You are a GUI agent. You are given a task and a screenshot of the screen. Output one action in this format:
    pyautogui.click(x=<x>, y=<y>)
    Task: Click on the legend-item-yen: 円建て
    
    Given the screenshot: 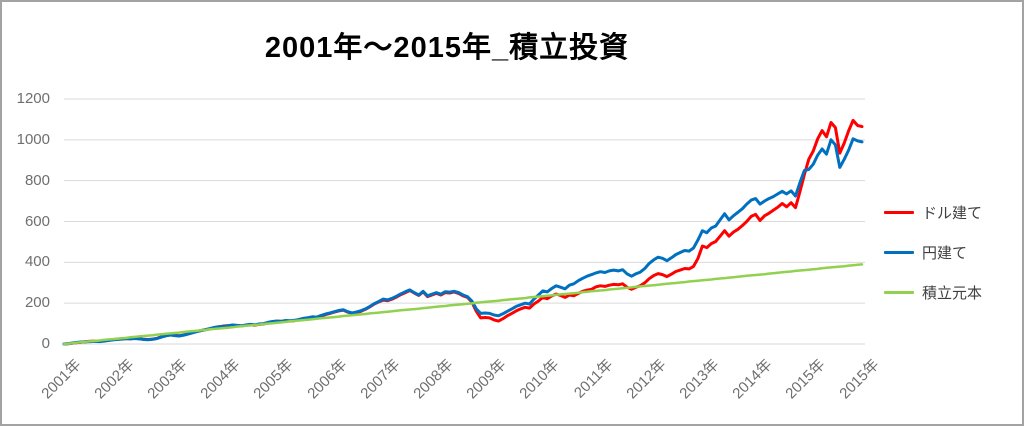 What is the action you would take?
    pyautogui.click(x=933, y=252)
    